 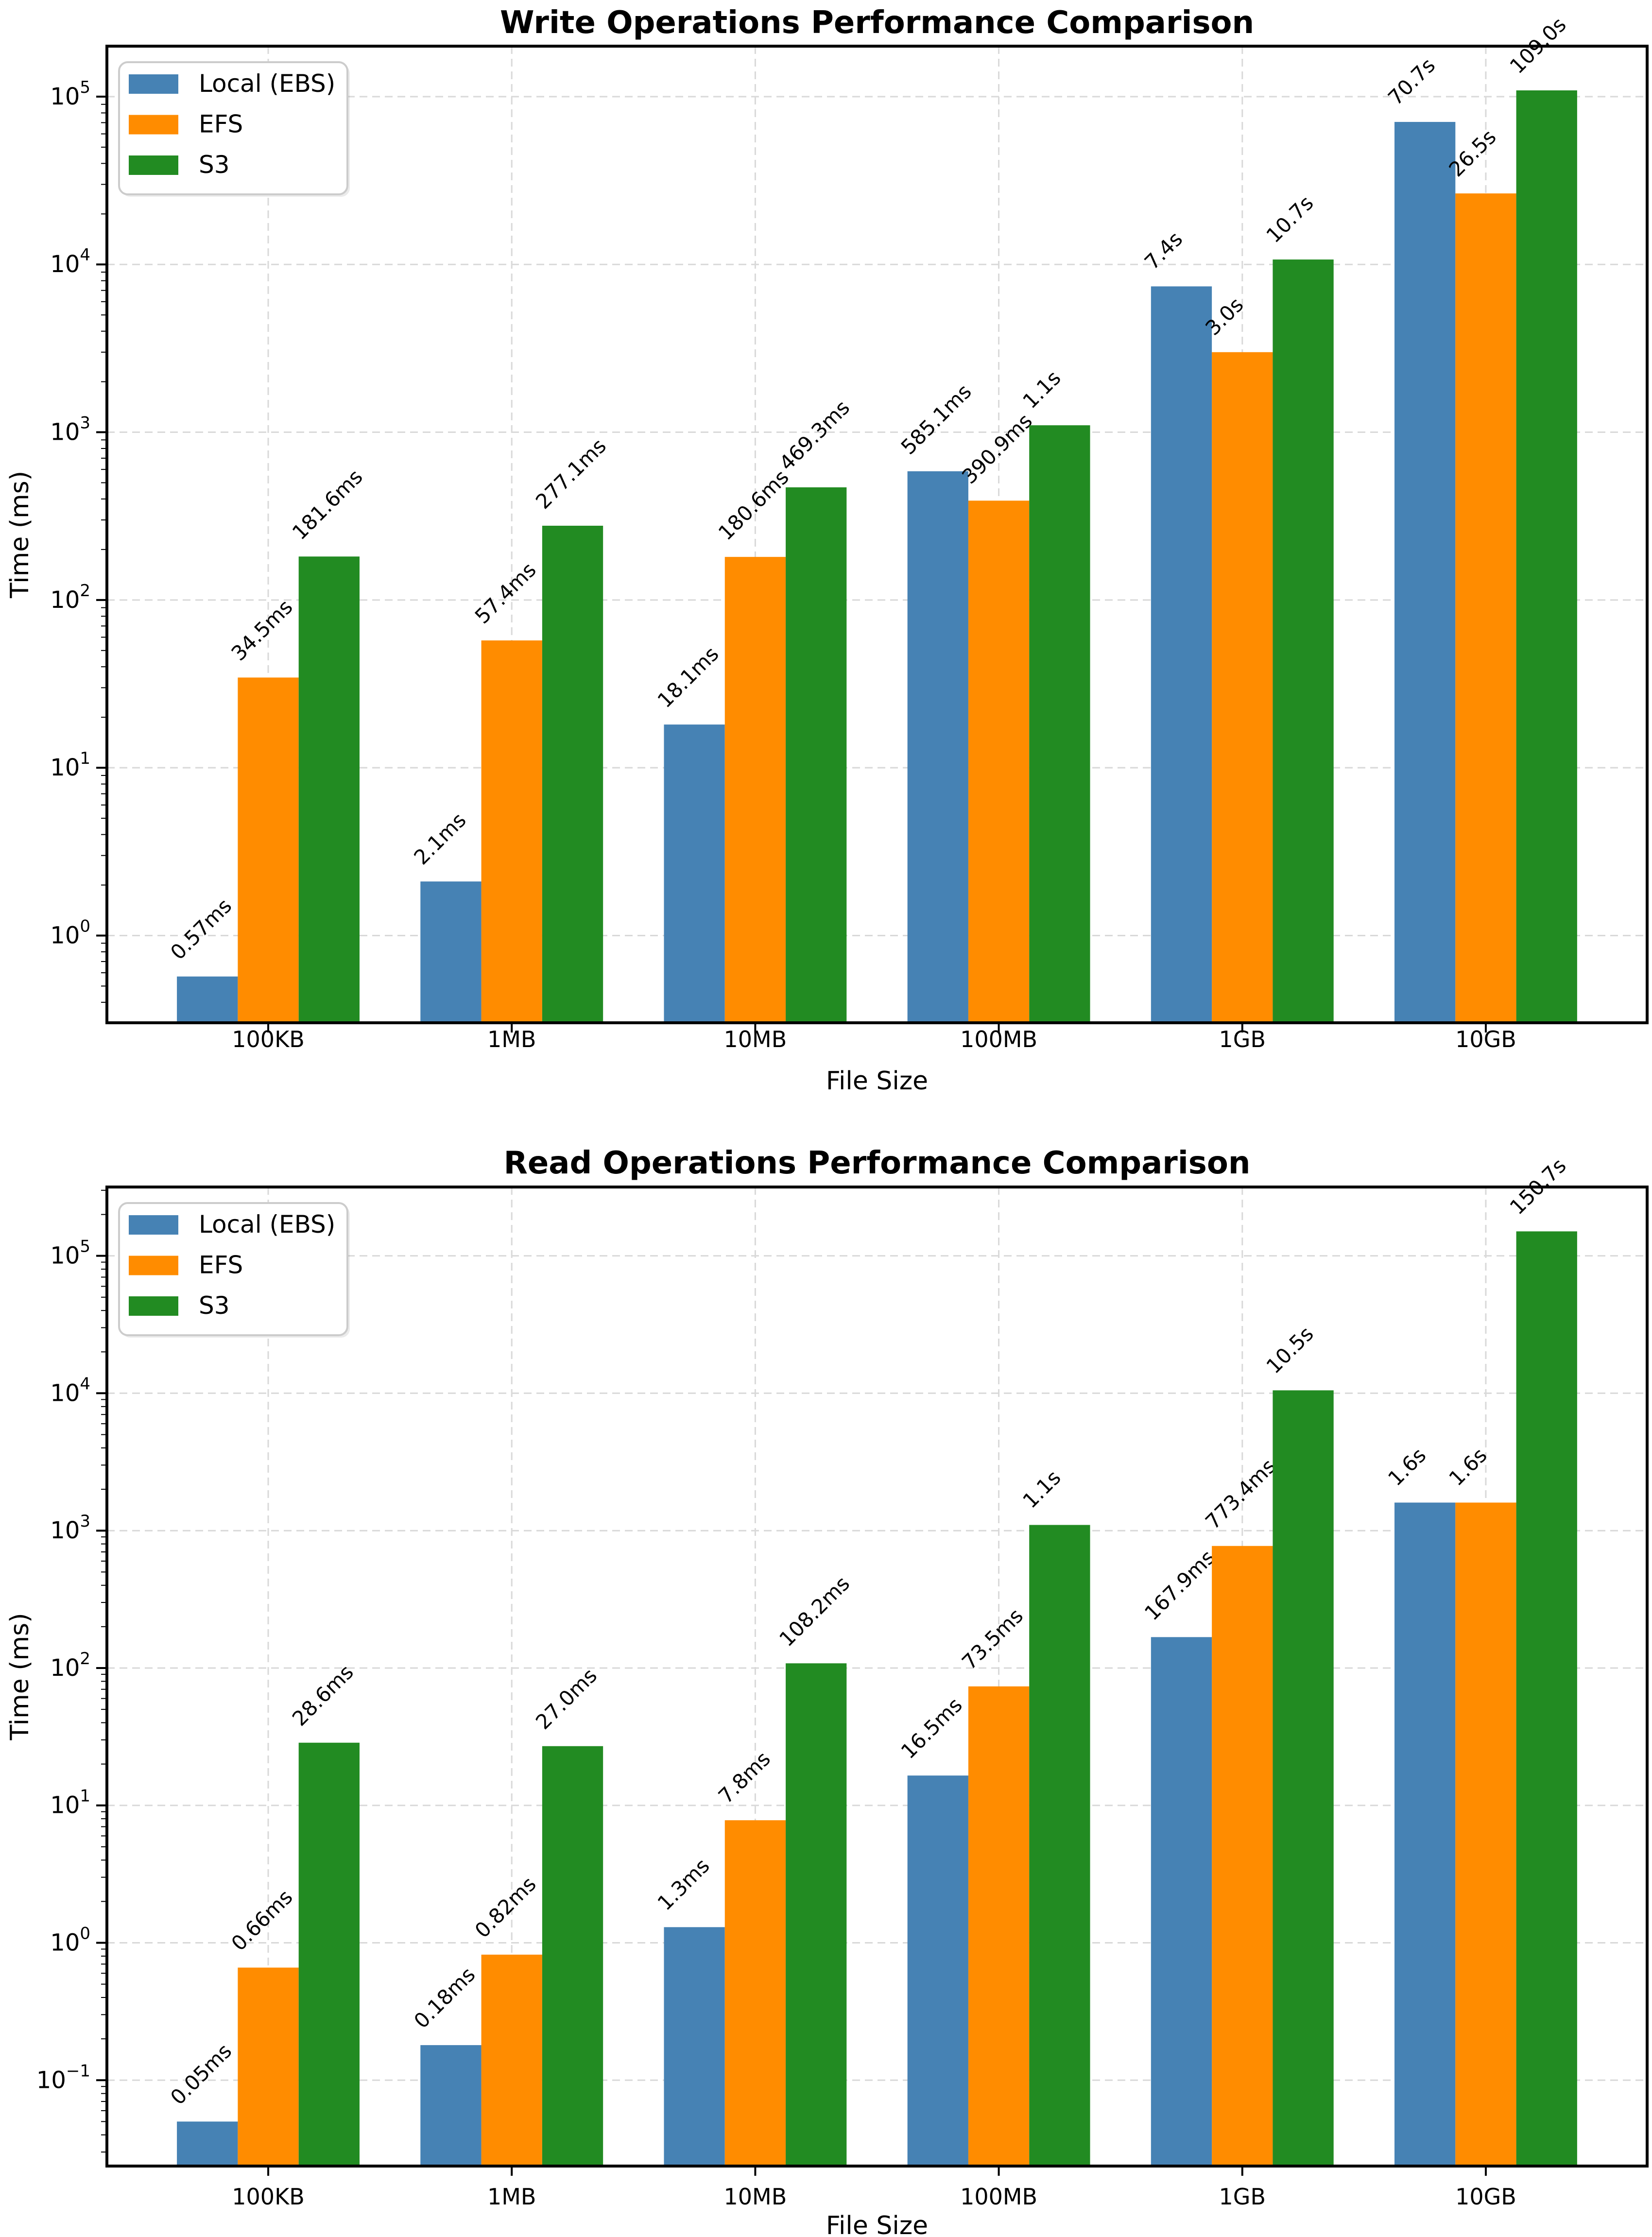 I want to click on chart-title: Read Operations Performance Comparison, so click(x=878, y=1163).